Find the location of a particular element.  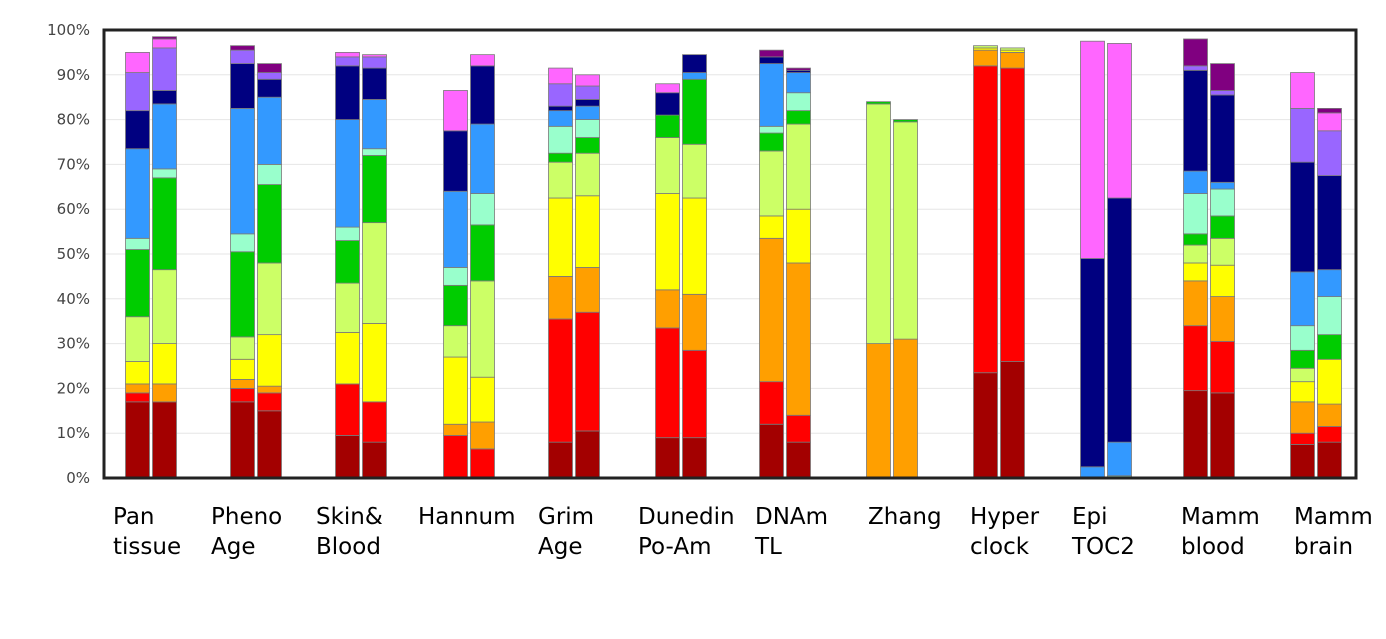

group-label: Hannum is located at coordinates (467, 517).